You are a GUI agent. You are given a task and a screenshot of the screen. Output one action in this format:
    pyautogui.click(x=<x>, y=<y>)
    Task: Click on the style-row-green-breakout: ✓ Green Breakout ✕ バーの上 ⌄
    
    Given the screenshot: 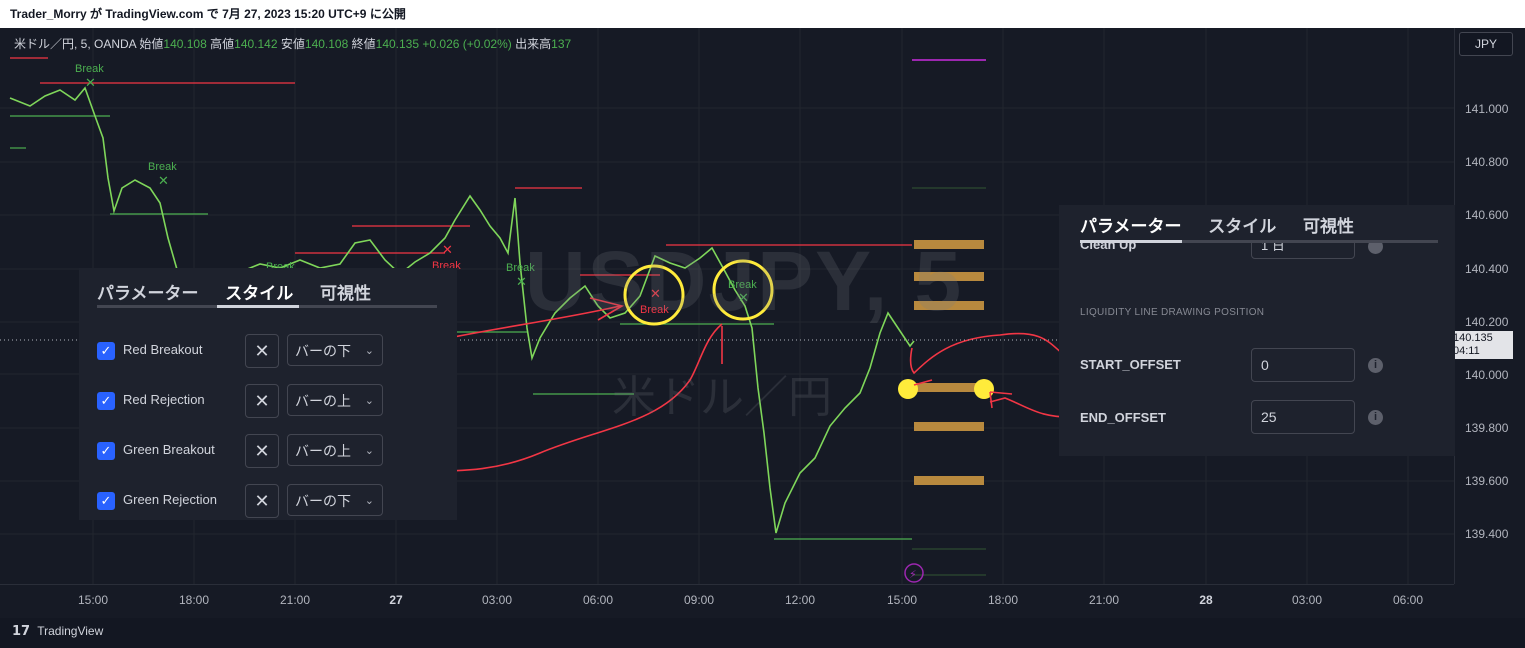 What is the action you would take?
    pyautogui.click(x=267, y=451)
    